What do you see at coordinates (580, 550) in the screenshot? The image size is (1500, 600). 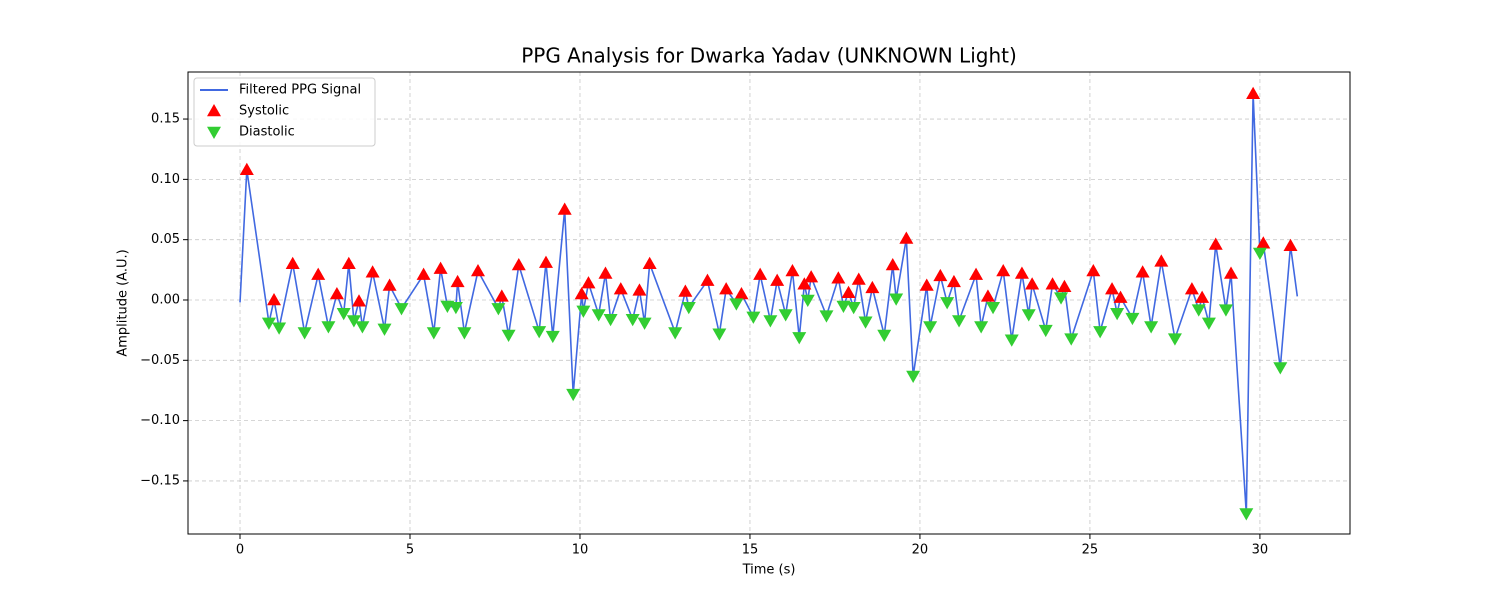 I see `x-tick-label: 10` at bounding box center [580, 550].